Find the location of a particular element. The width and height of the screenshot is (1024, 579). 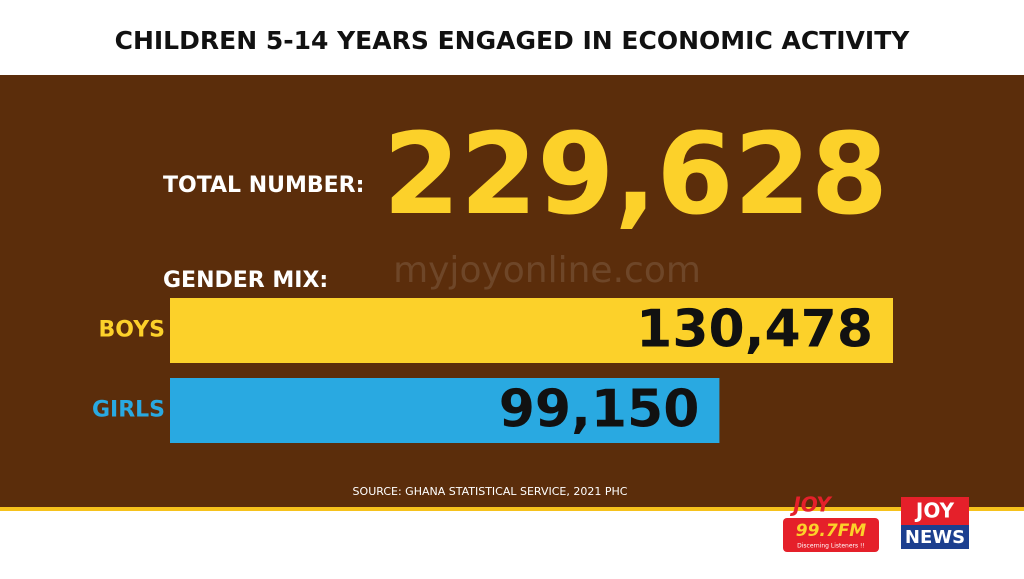

fm-logo-box is located at coordinates (831, 535).